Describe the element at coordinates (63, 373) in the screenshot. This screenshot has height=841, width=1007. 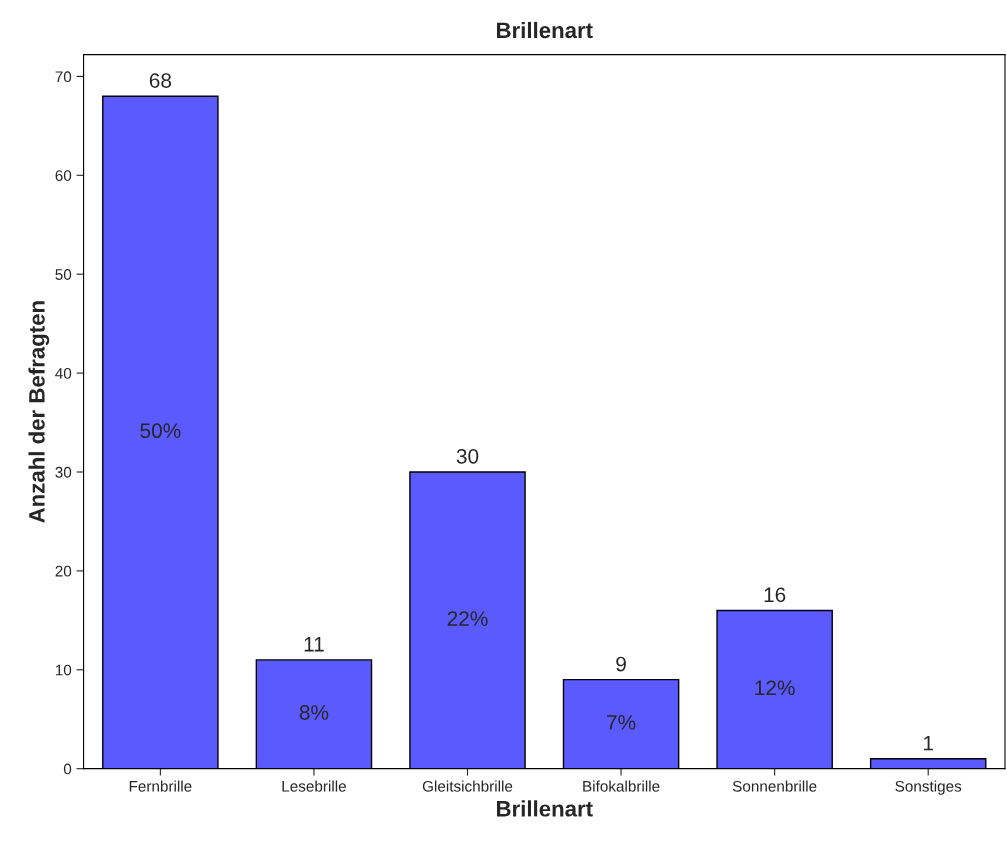
I see `y-tick-label: 40` at that location.